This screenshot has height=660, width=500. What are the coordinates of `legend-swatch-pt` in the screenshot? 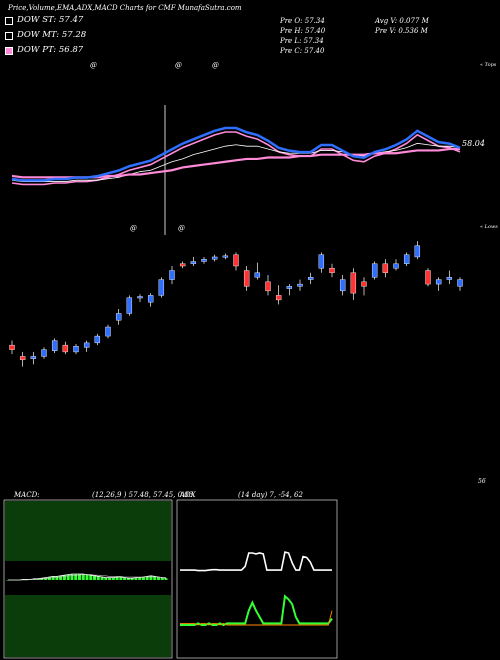 It's located at (9, 51).